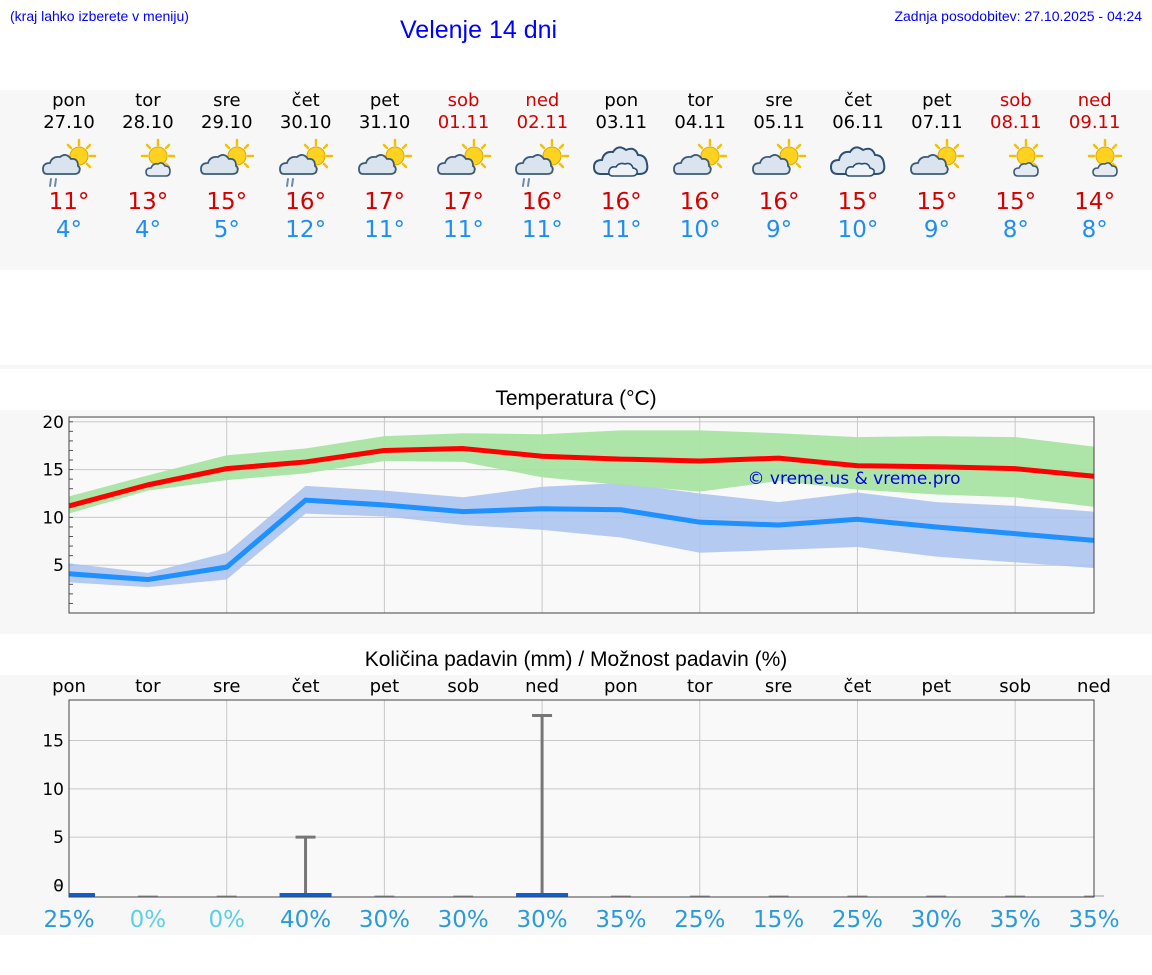 This screenshot has width=1152, height=975. Describe the element at coordinates (576, 367) in the screenshot. I see `divider` at that location.